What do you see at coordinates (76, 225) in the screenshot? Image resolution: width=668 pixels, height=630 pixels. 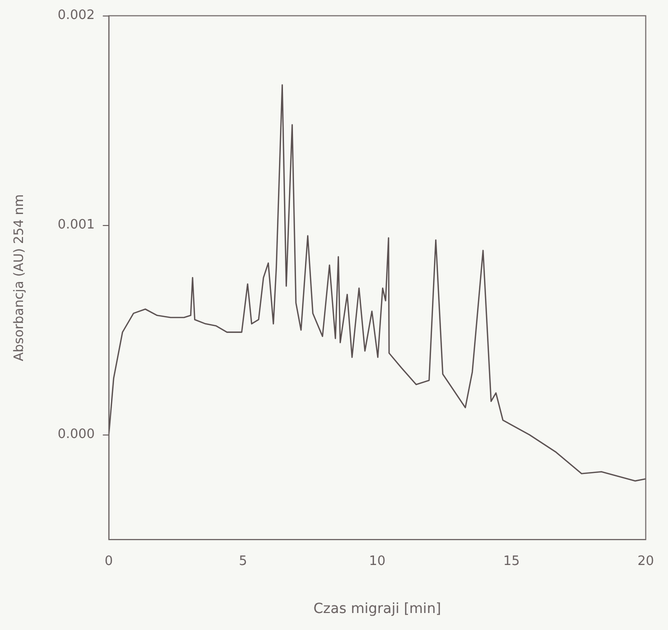 I see `y-tick-label: 0.001` at bounding box center [76, 225].